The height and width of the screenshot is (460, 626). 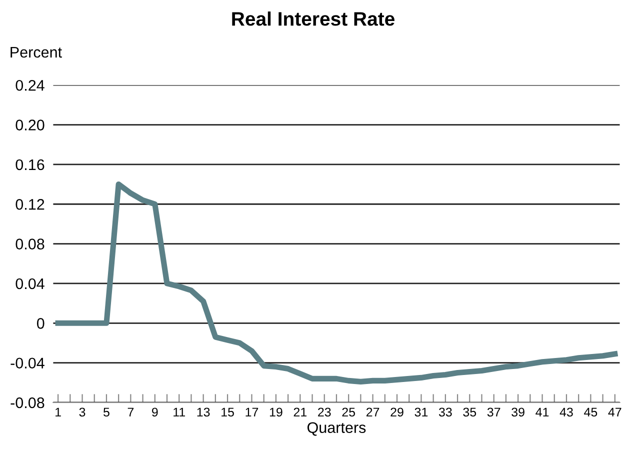 I want to click on y-axis-title: Percent, so click(x=36, y=52).